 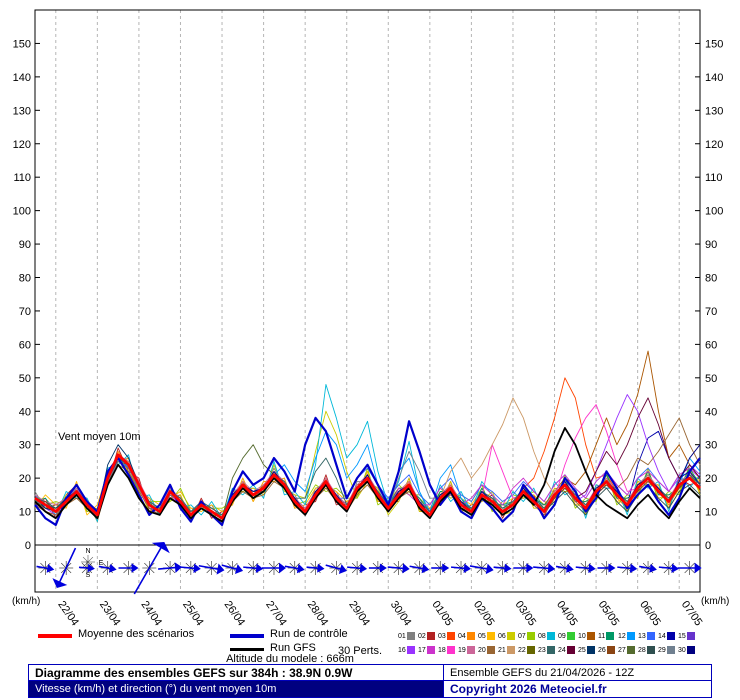 What do you see at coordinates (488, 636) in the screenshot?
I see `pert-legend-item: 05` at bounding box center [488, 636].